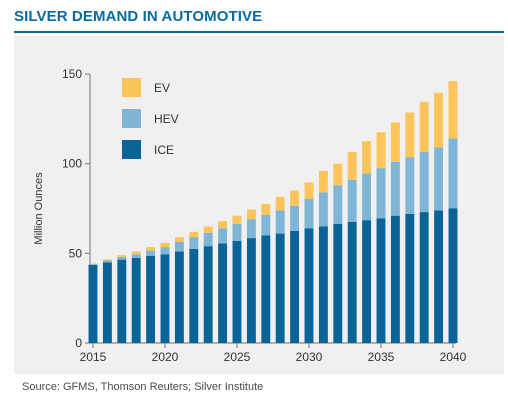 This screenshot has height=404, width=508. I want to click on bar-ice-2027, so click(266, 289).